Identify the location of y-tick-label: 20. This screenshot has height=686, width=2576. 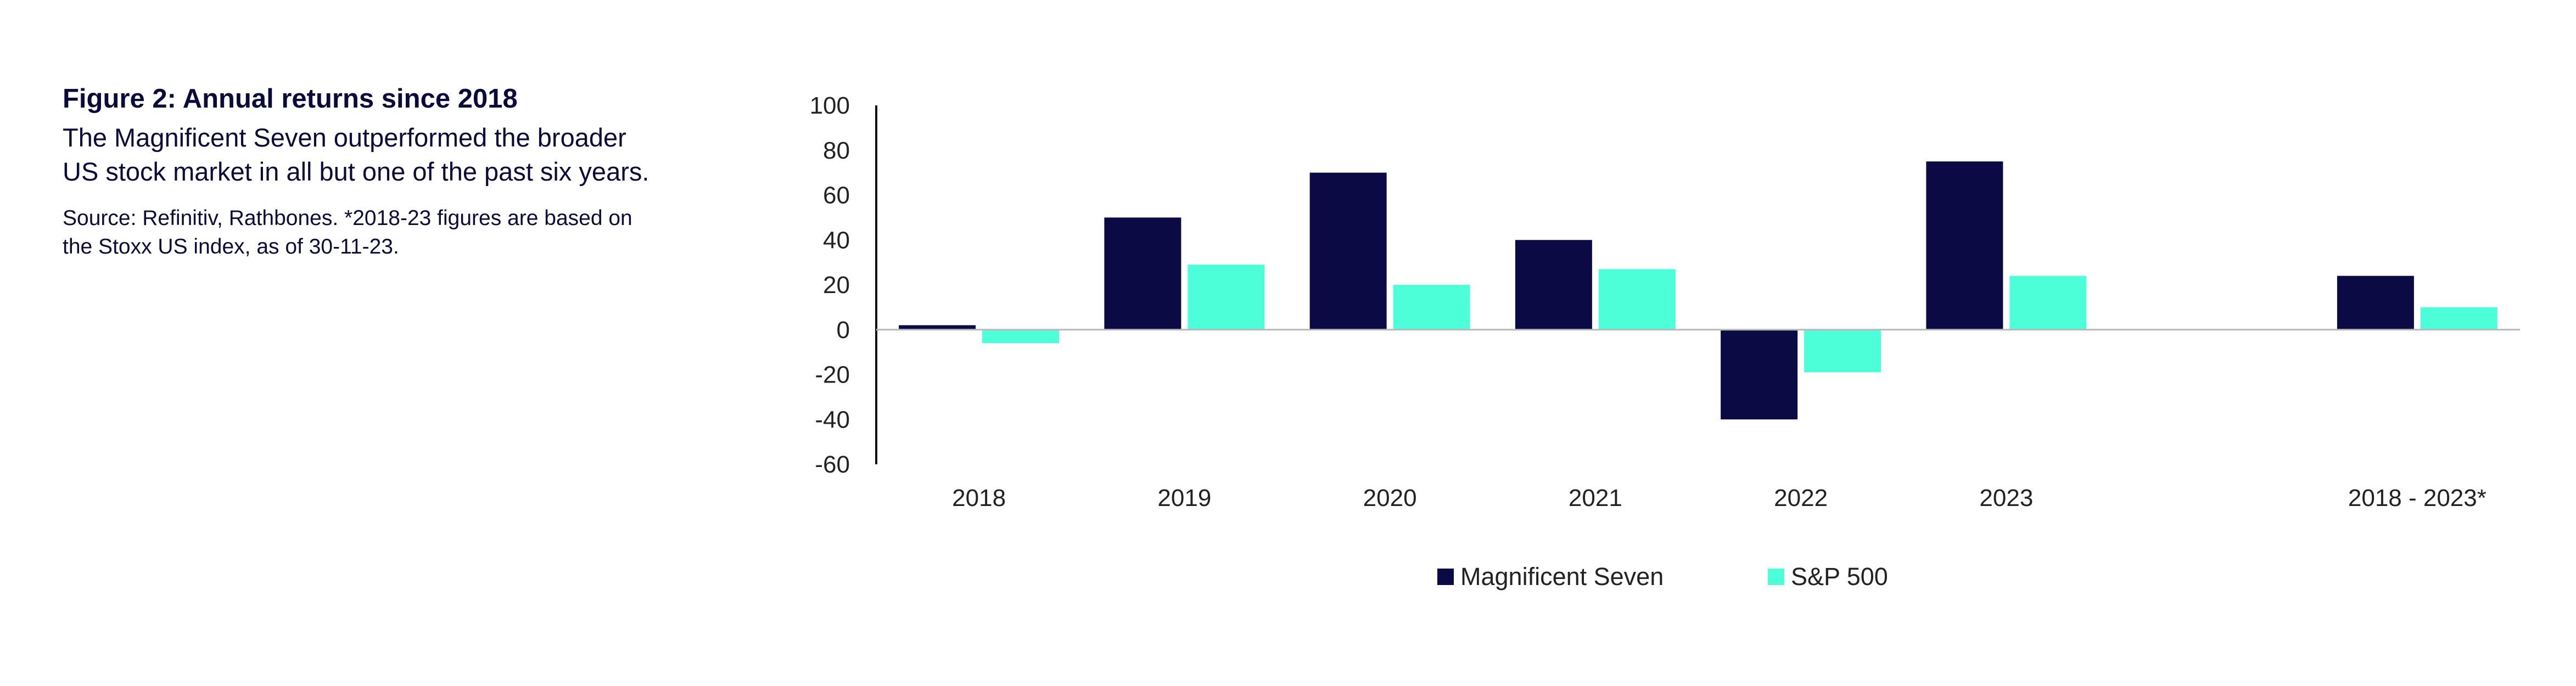
(837, 285).